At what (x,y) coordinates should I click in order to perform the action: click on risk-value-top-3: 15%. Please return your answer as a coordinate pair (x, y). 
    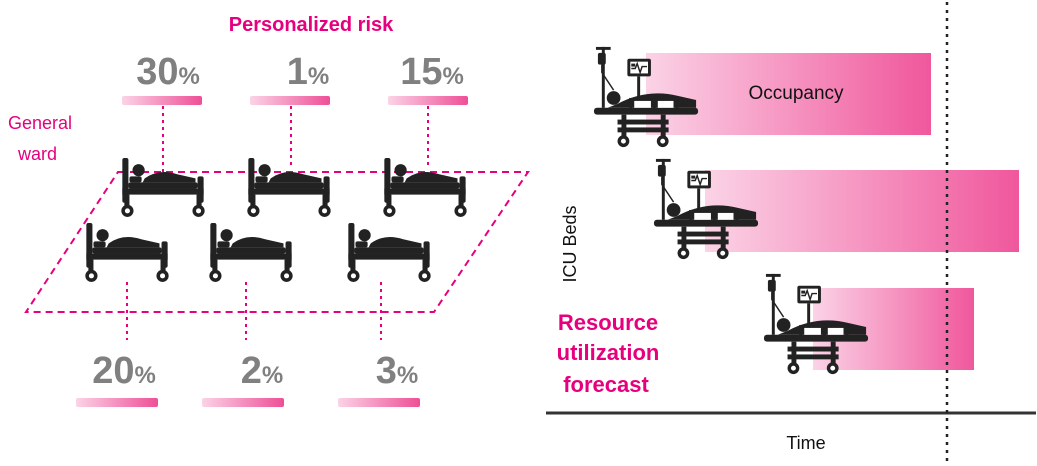
    Looking at the image, I should click on (432, 72).